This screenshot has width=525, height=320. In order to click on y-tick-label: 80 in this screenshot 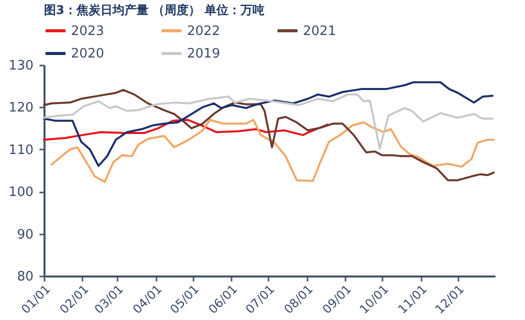, I will do `click(25, 277)`.